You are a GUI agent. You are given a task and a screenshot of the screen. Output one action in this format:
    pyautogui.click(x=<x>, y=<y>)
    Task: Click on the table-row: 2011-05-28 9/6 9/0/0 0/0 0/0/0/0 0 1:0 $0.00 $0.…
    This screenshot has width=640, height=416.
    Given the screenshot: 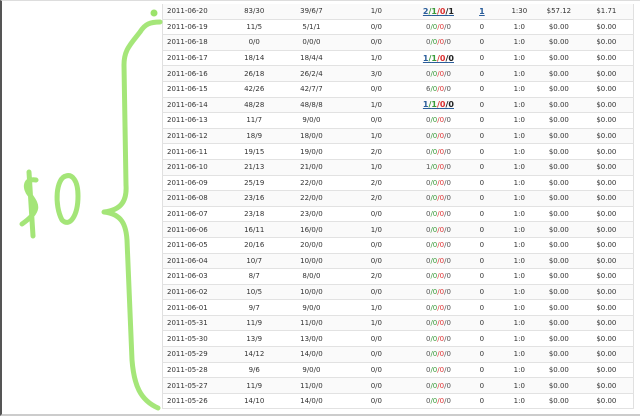 What is the action you would take?
    pyautogui.click(x=397, y=370)
    